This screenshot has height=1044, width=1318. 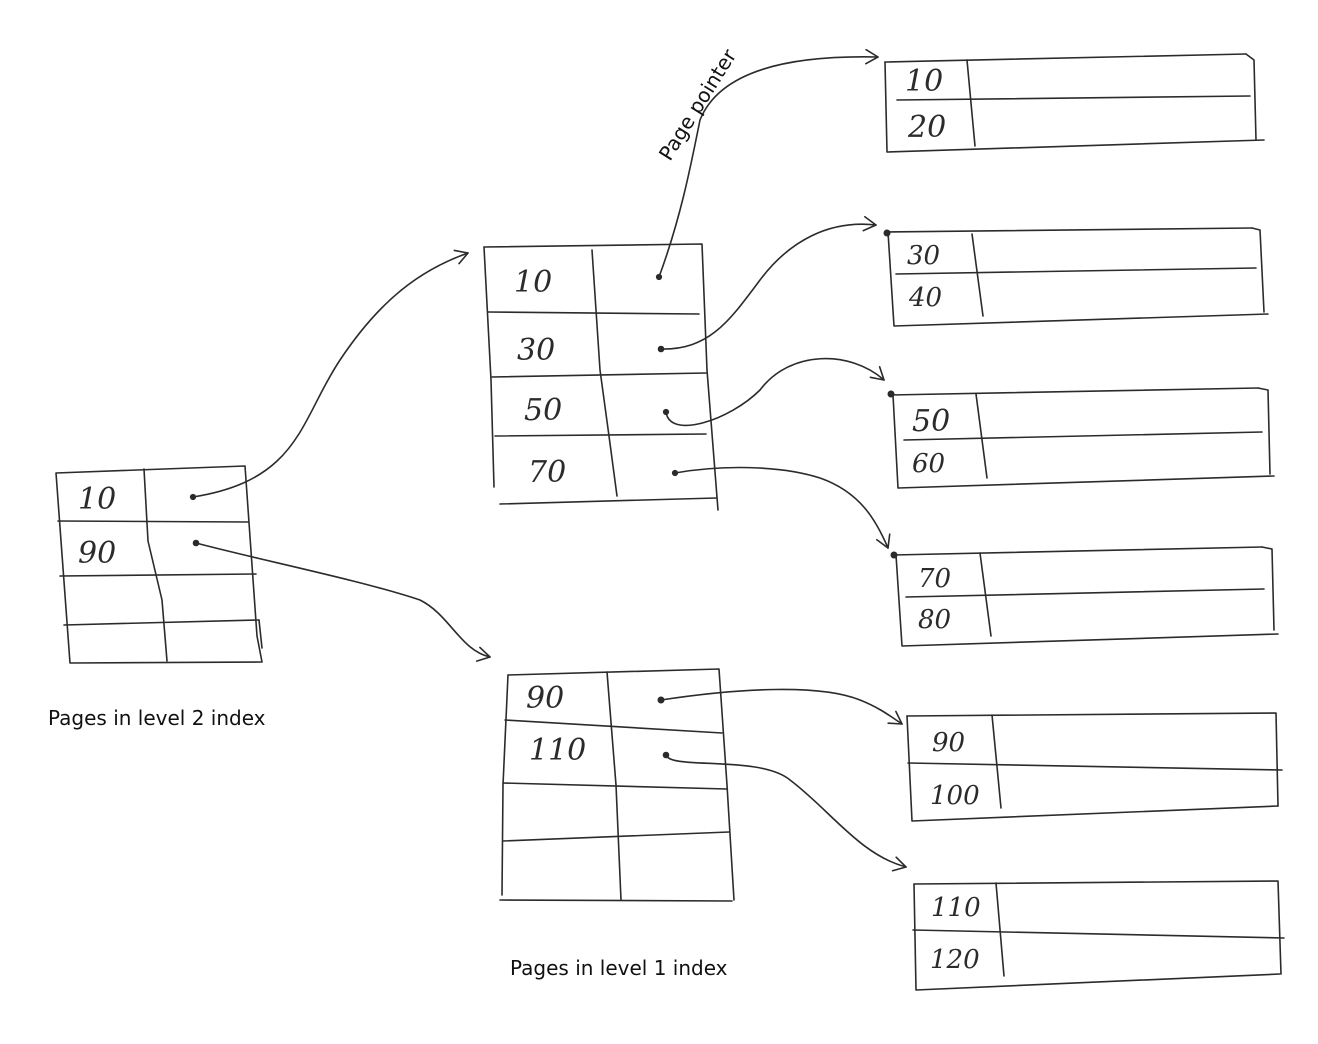 What do you see at coordinates (698, 104) in the screenshot?
I see `page-pointer-label: Page pointer` at bounding box center [698, 104].